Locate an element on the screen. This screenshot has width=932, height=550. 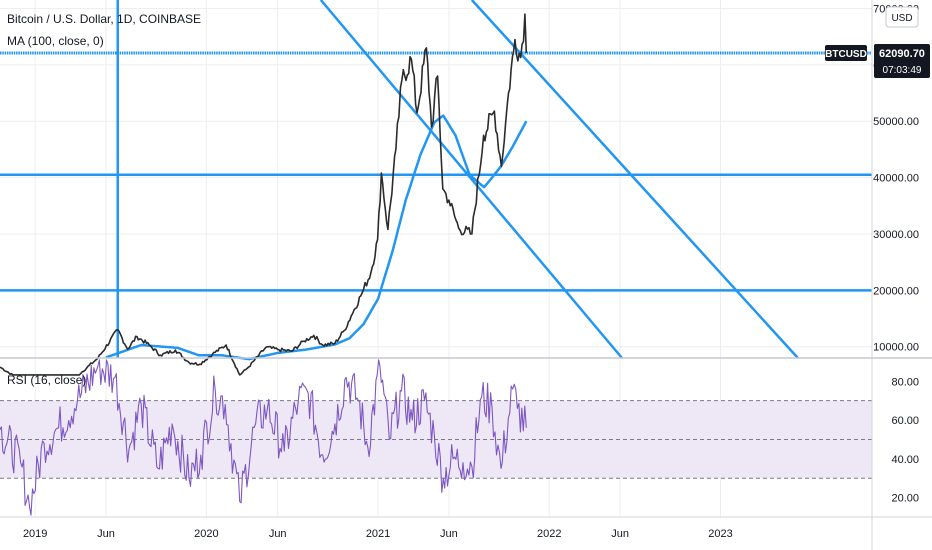
rsi-tick-label: 40.00 is located at coordinates (905, 460).